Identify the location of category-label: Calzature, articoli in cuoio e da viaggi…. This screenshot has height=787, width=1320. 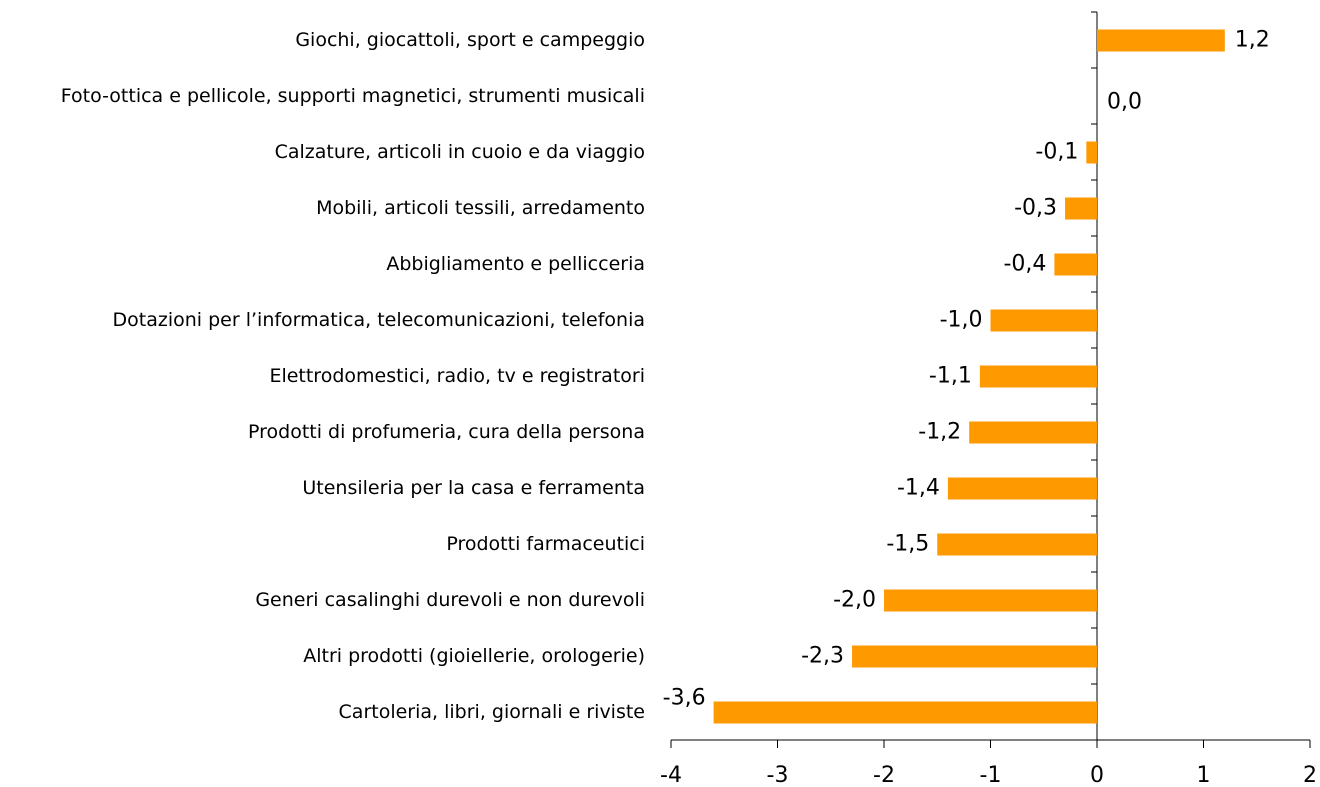
(460, 152).